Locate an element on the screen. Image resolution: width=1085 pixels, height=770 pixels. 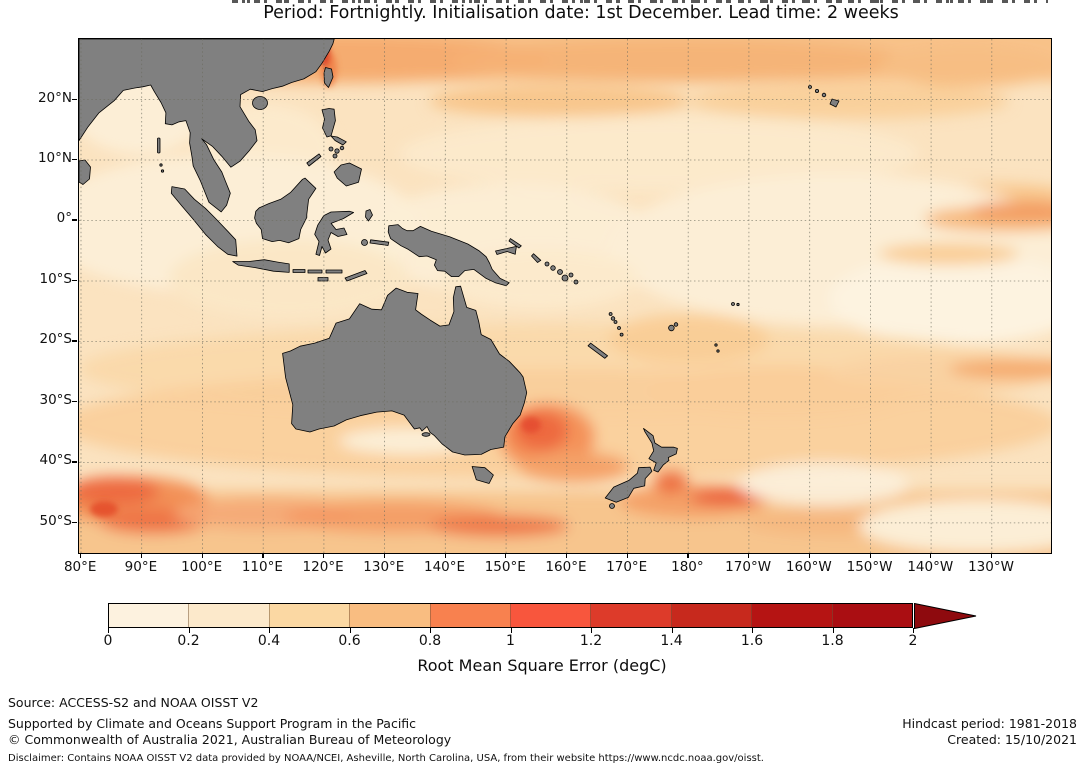
colorbar-tick-label: 1.8 is located at coordinates (832, 641).